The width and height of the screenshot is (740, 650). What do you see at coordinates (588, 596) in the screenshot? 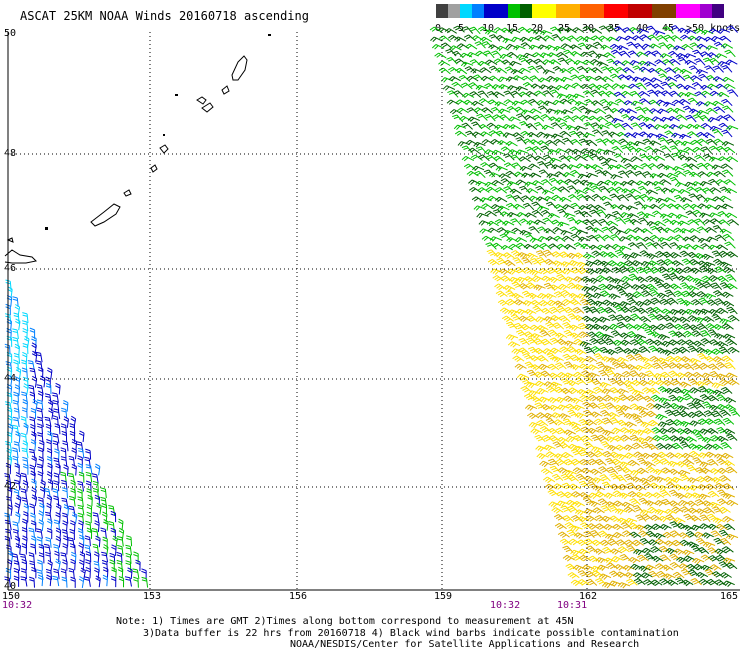
I see `lon-label: 162` at bounding box center [588, 596].